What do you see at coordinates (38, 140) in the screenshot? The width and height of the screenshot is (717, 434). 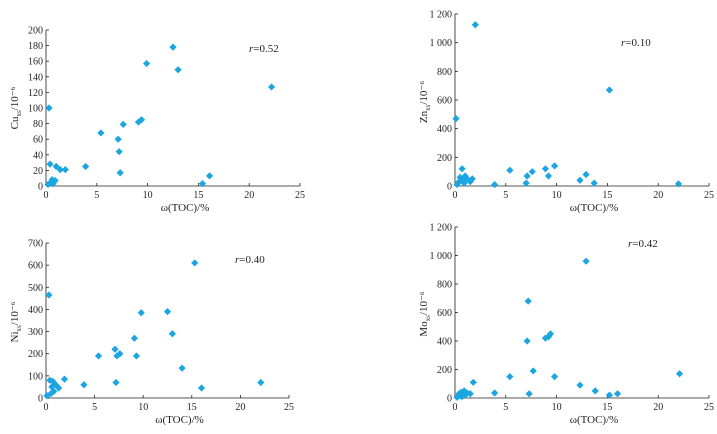 I see `y-tick-label: 60` at bounding box center [38, 140].